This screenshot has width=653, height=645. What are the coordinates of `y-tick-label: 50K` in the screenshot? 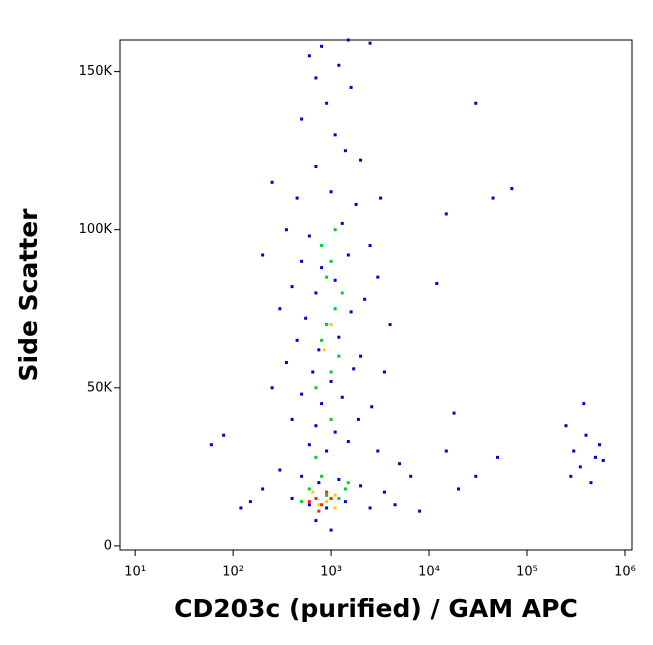 It's located at (100, 387).